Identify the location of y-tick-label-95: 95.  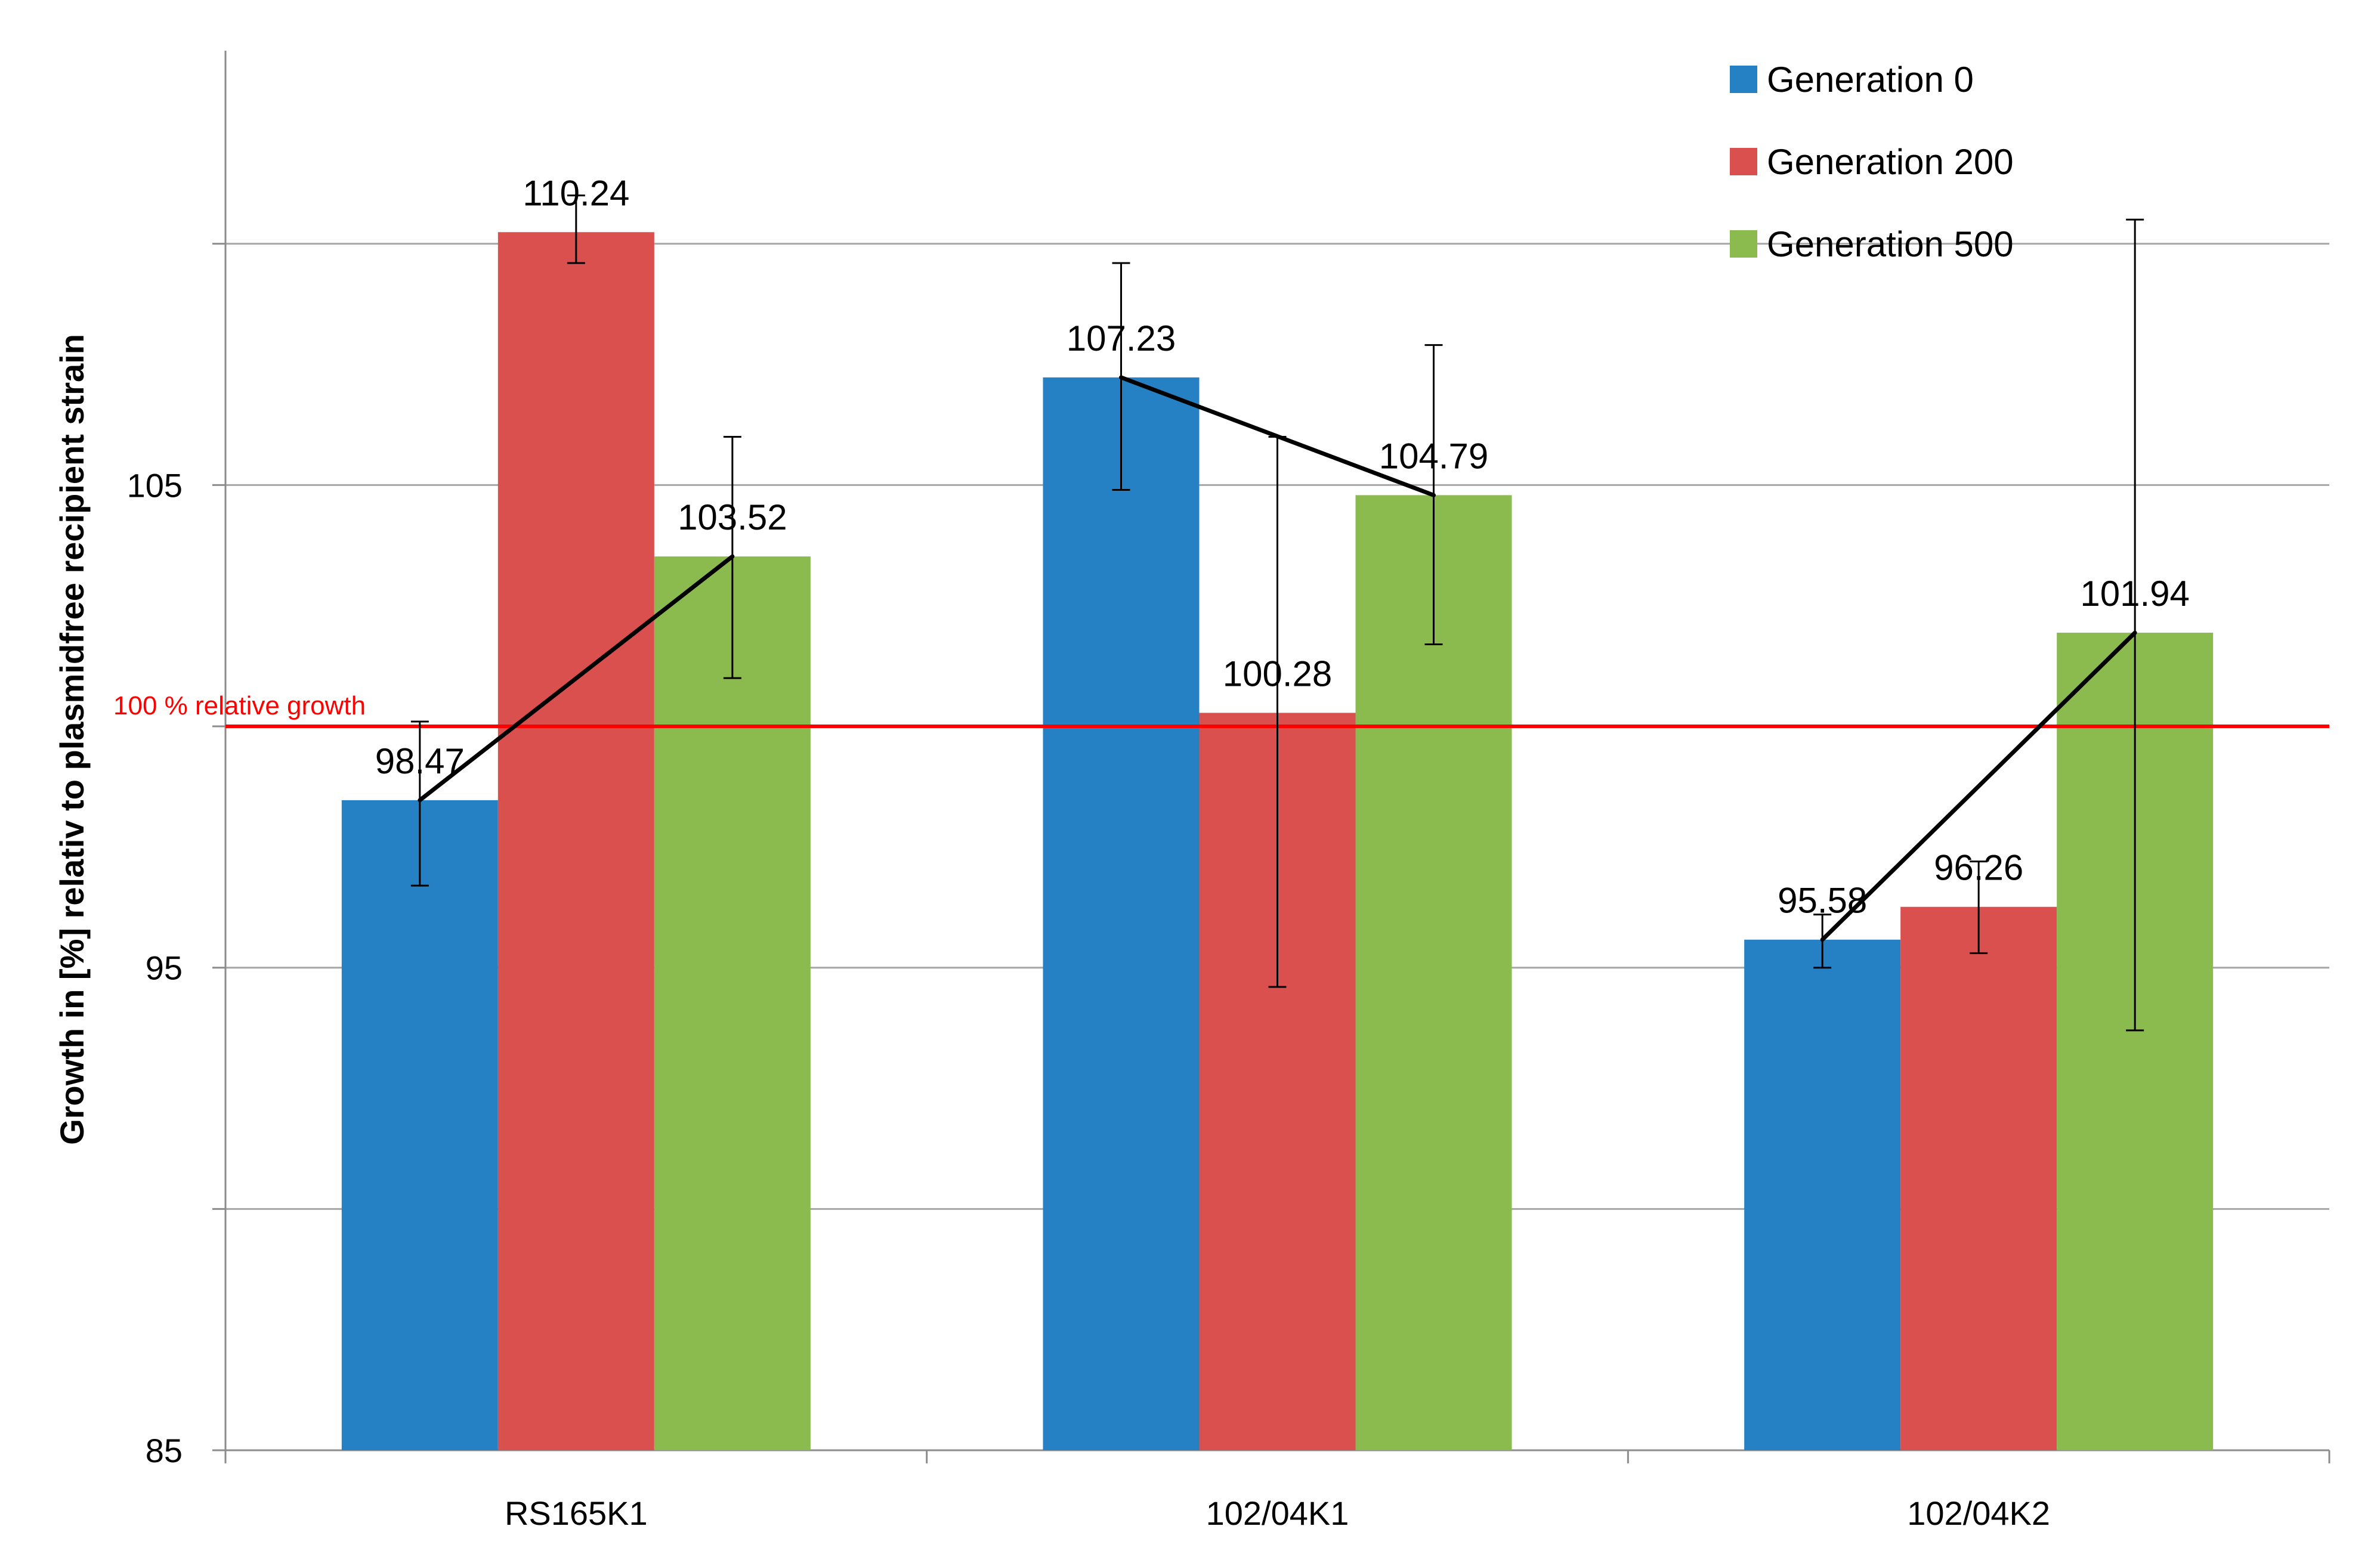
(164, 968).